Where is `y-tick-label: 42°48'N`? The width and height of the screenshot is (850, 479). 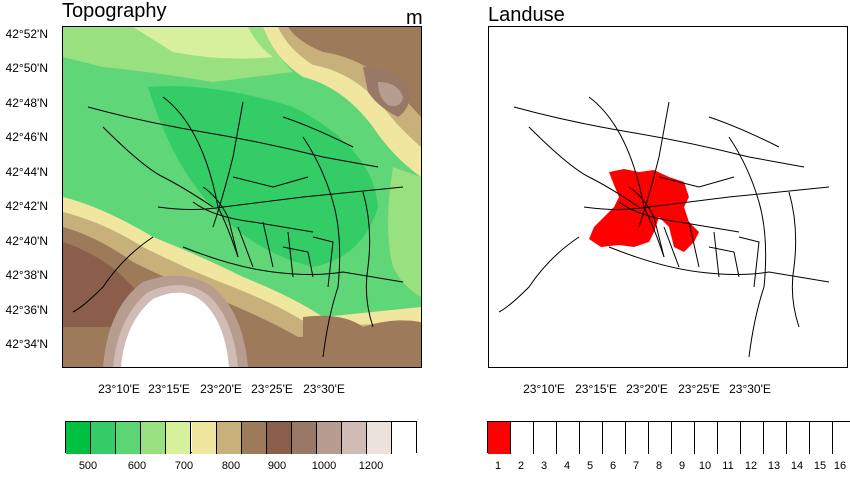 y-tick-label: 42°48'N is located at coordinates (26, 103).